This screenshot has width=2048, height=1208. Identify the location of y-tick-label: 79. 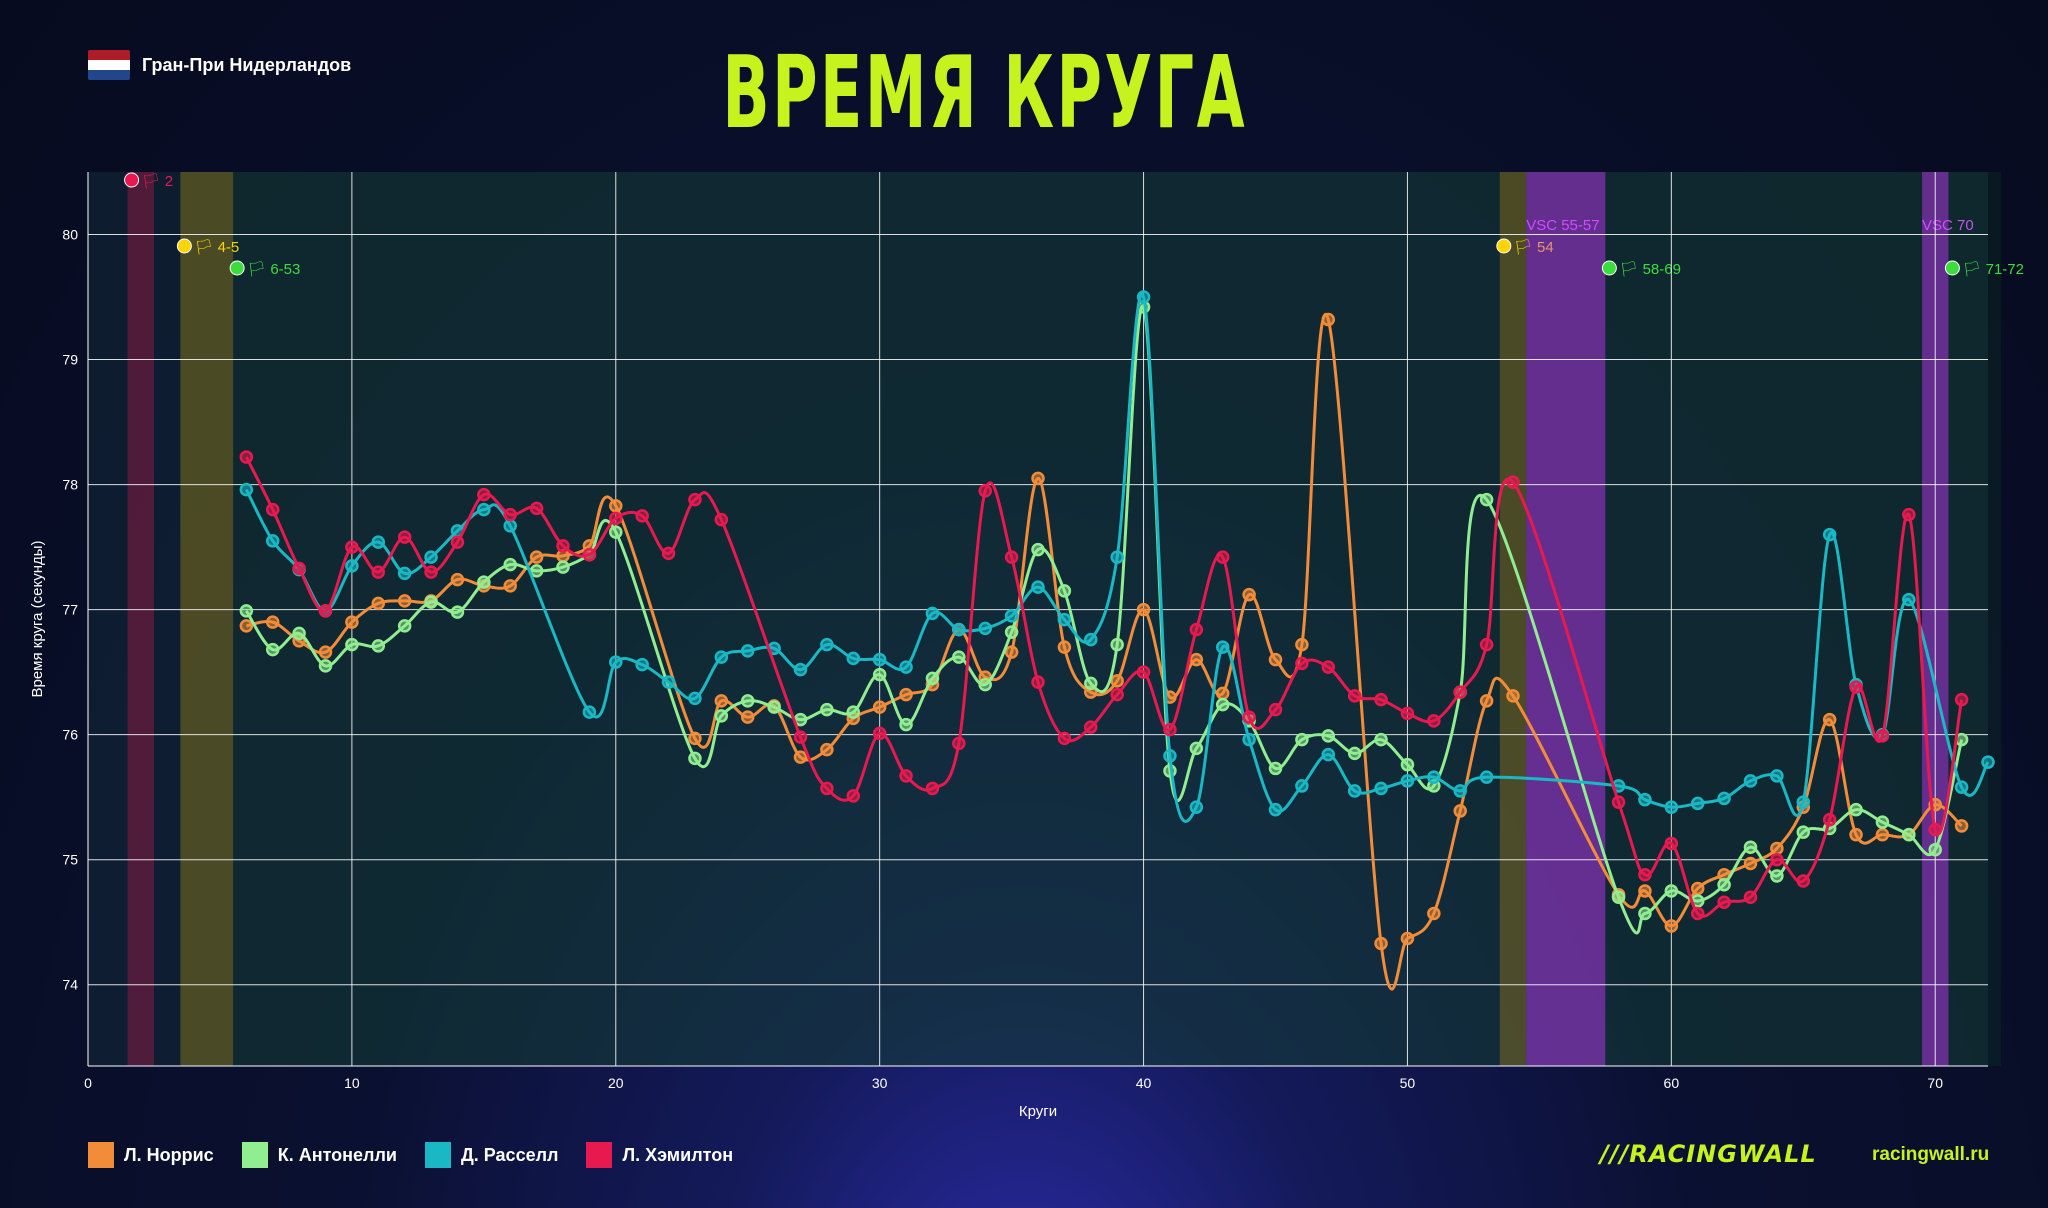
(70, 360).